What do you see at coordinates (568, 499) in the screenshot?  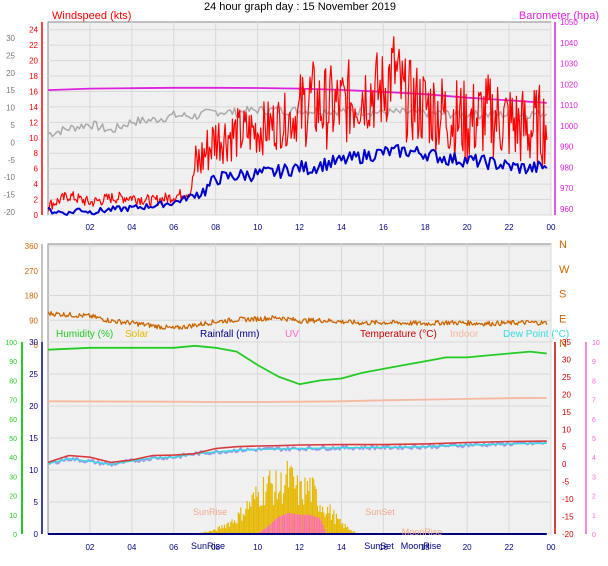 I see `temperature-tick-label: -10` at bounding box center [568, 499].